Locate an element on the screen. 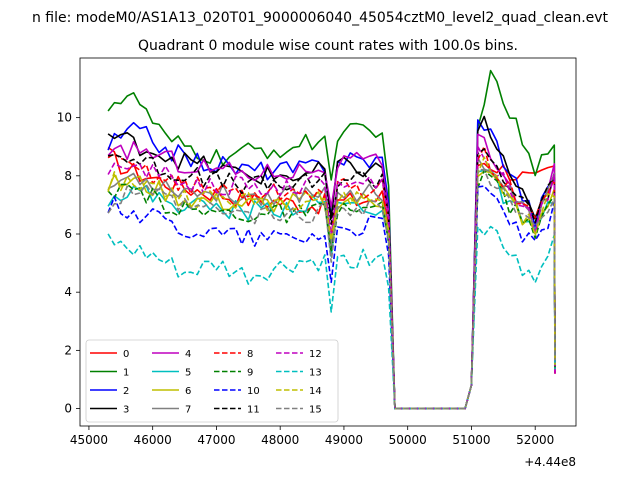  legend-label-14: 14 is located at coordinates (315, 391).